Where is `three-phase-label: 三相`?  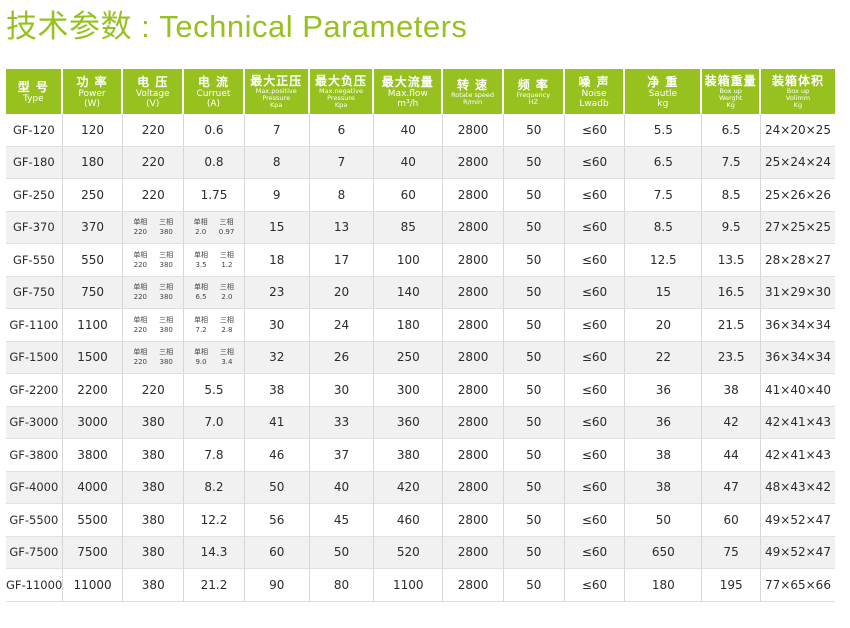
three-phase-label: 三相 is located at coordinates (226, 287).